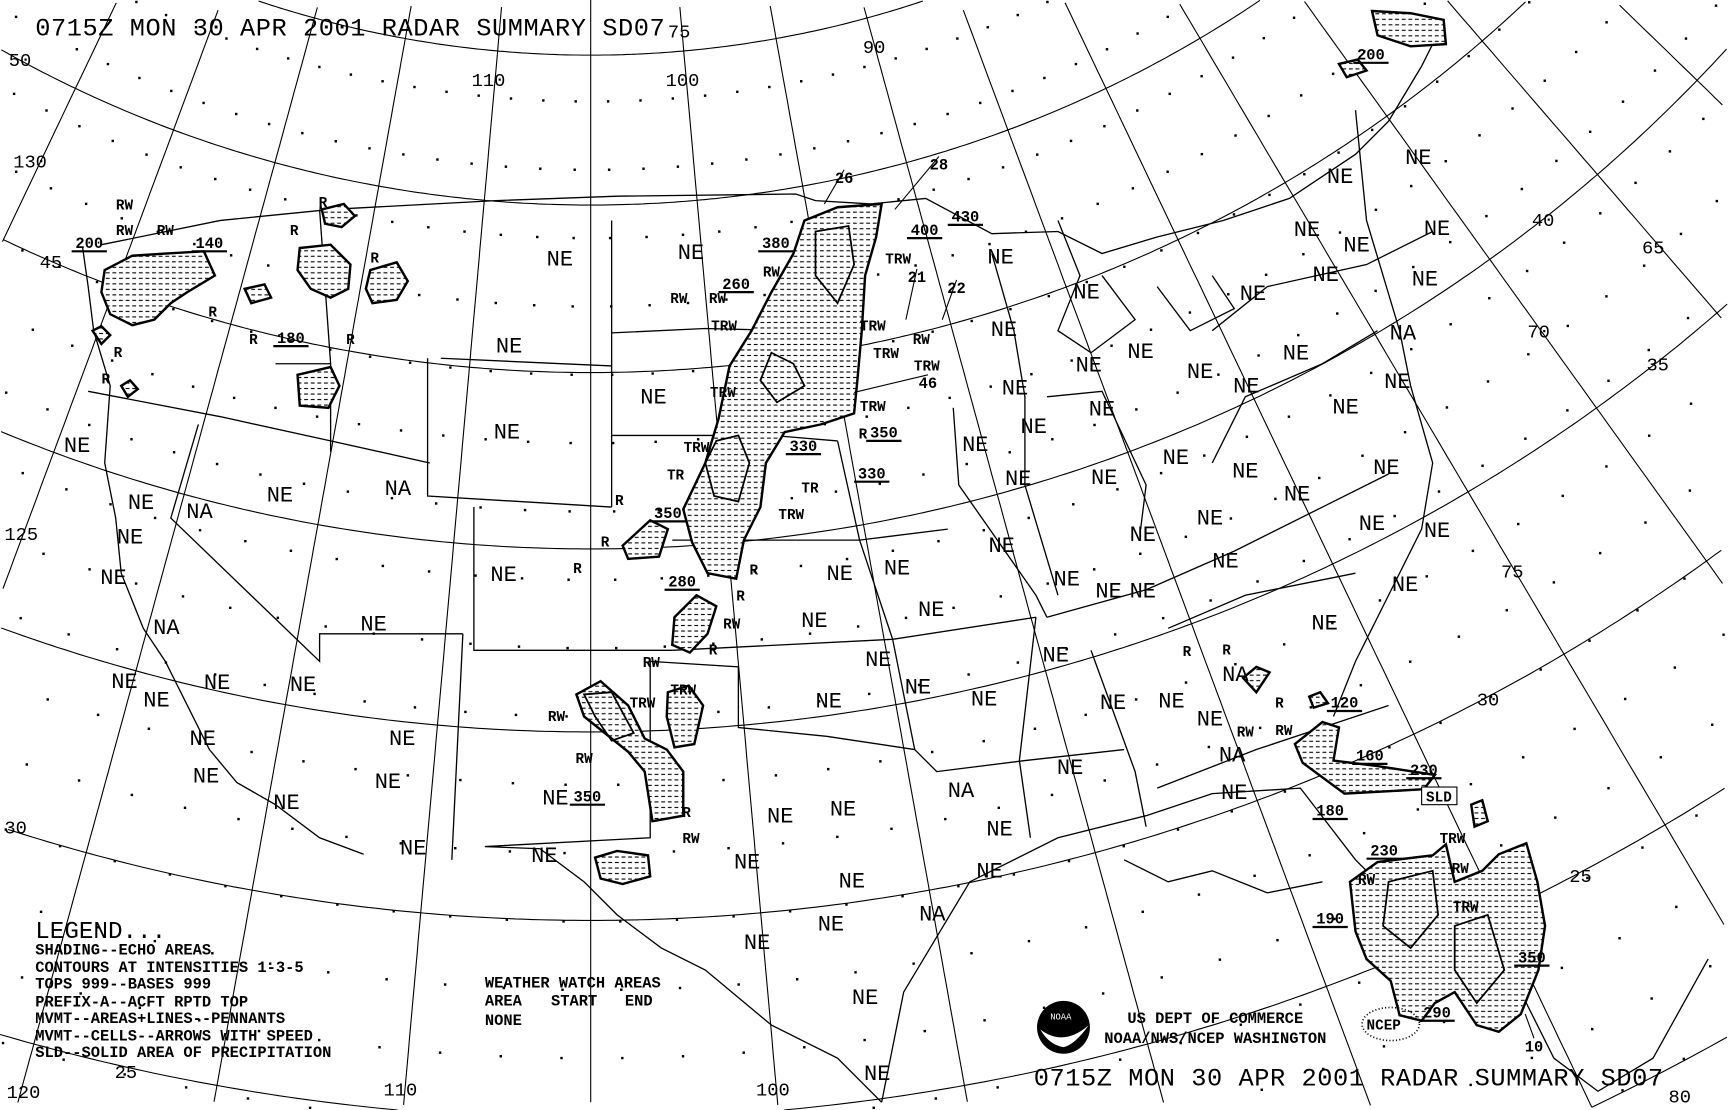 This screenshot has height=1110, width=1728. I want to click on echo-top-label: 280, so click(682, 582).